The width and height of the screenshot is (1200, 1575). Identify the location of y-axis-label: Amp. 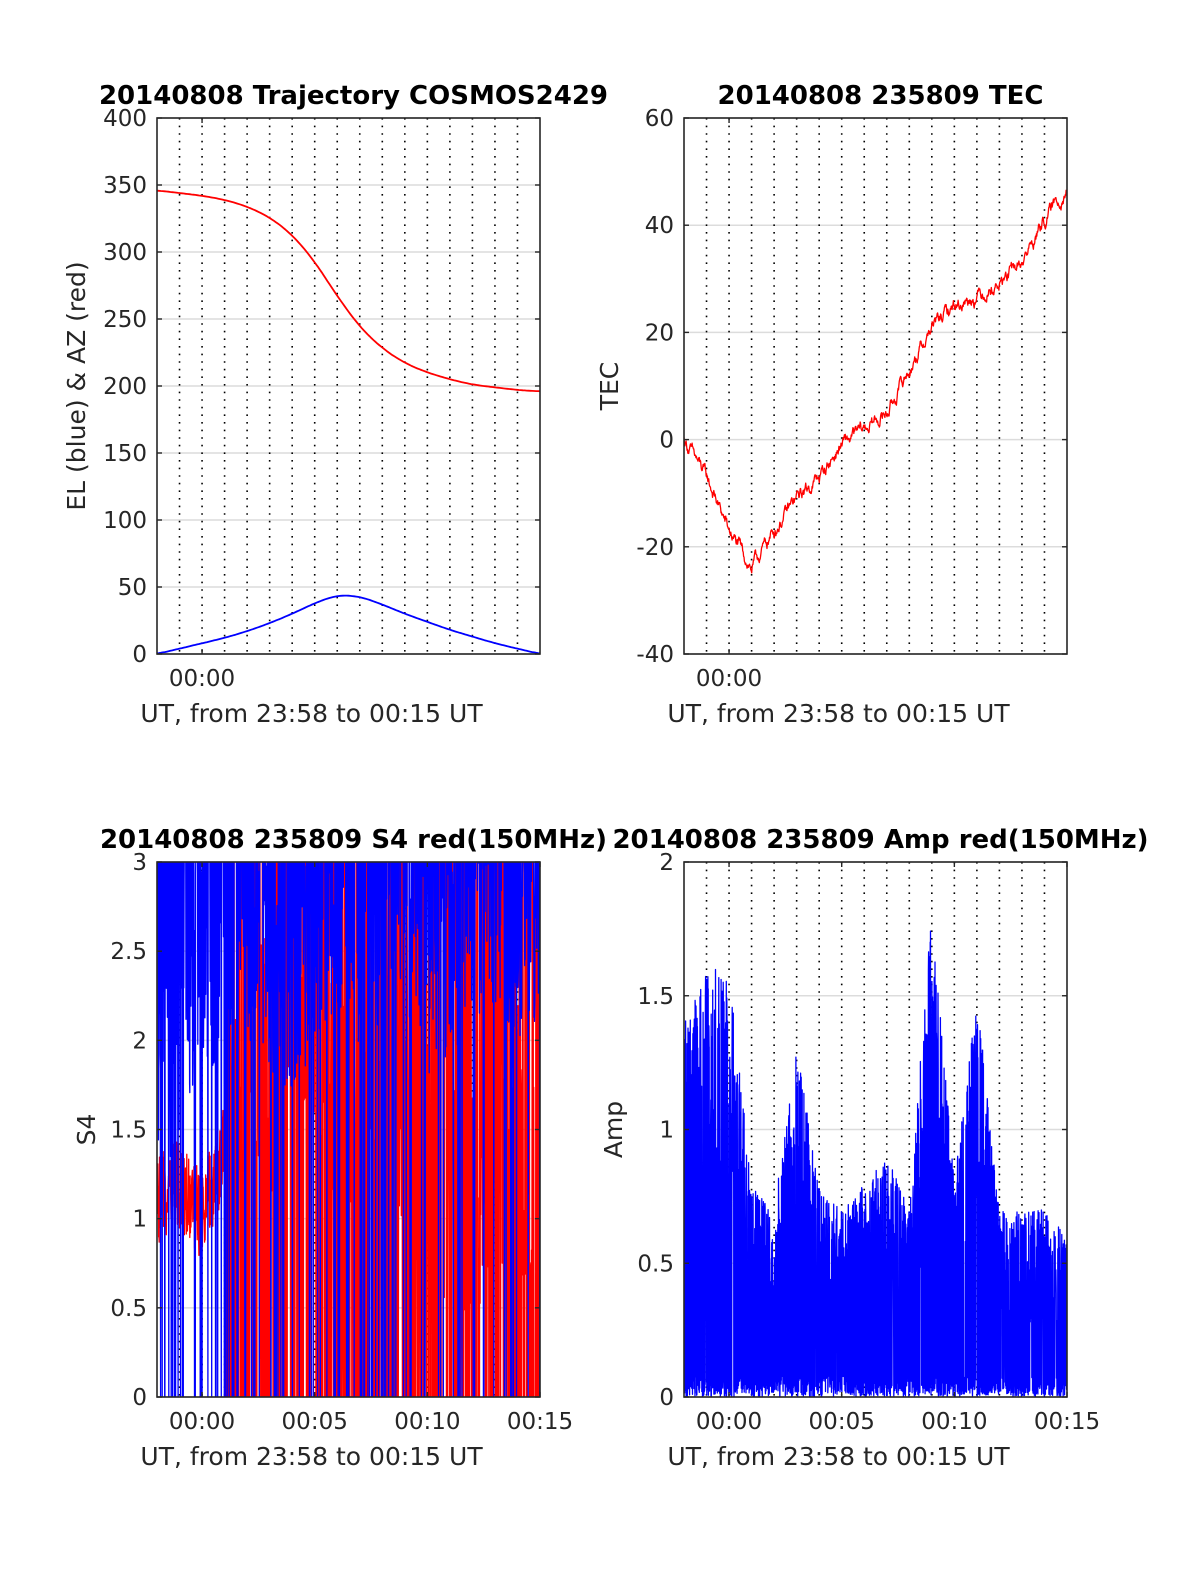
(613, 1129).